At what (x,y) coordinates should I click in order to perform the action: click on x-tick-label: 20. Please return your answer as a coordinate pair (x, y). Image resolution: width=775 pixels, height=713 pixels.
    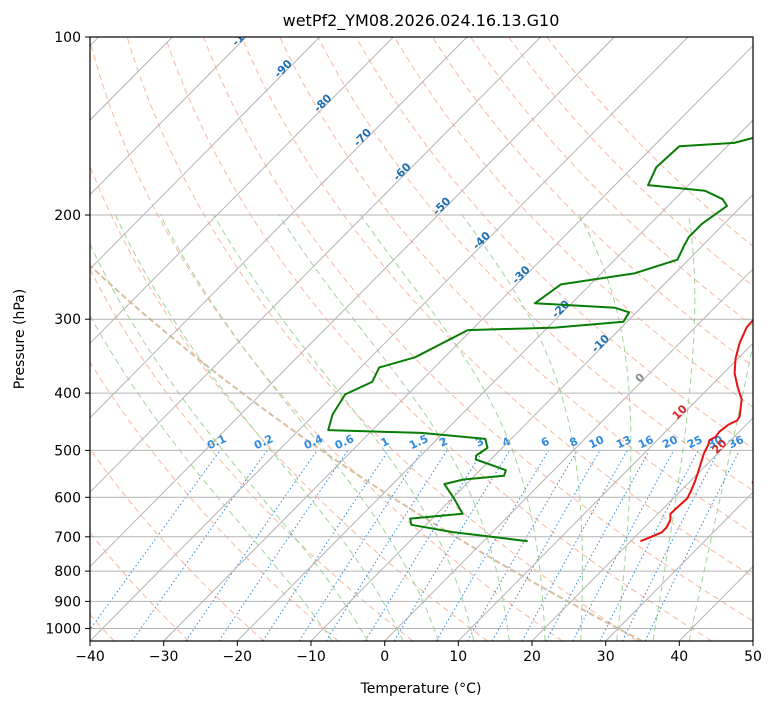
    Looking at the image, I should click on (532, 657).